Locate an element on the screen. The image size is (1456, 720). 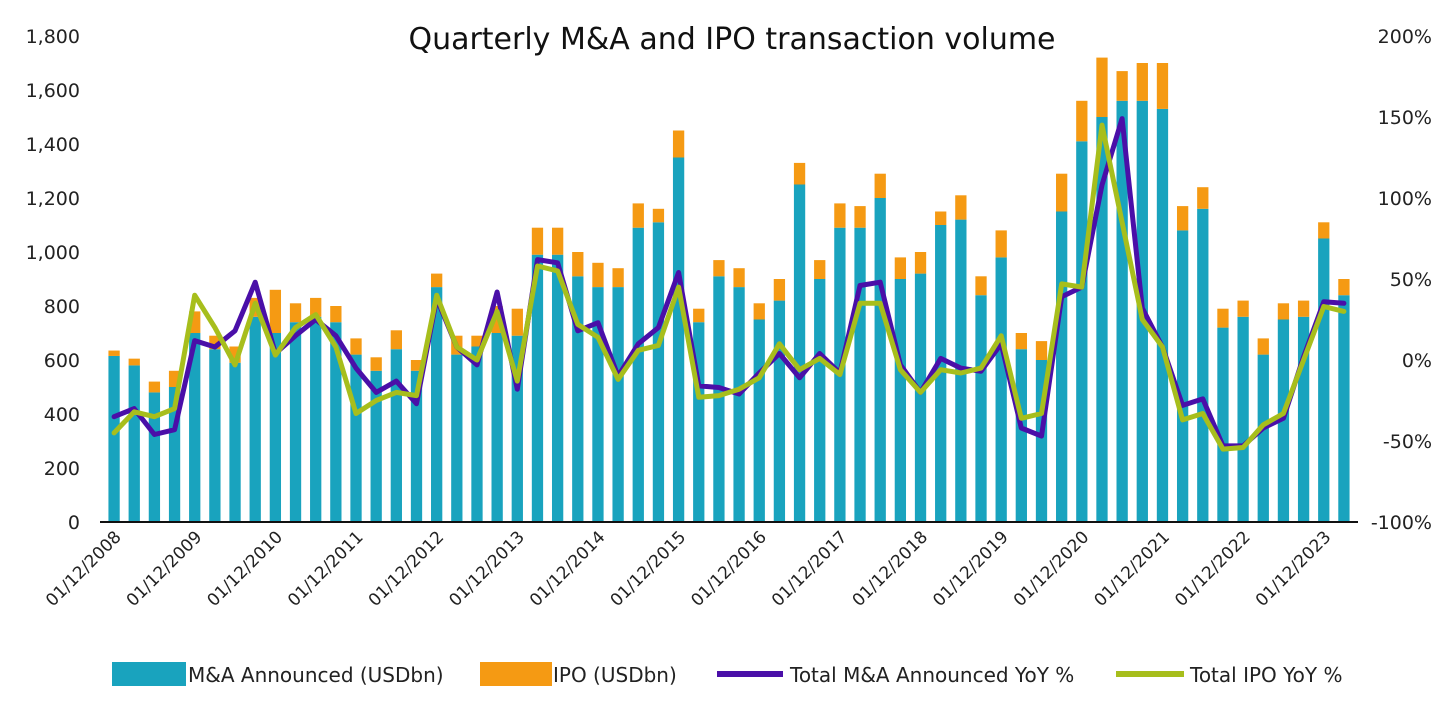
x-tick-label: 01/12/2015 is located at coordinates (648, 568).